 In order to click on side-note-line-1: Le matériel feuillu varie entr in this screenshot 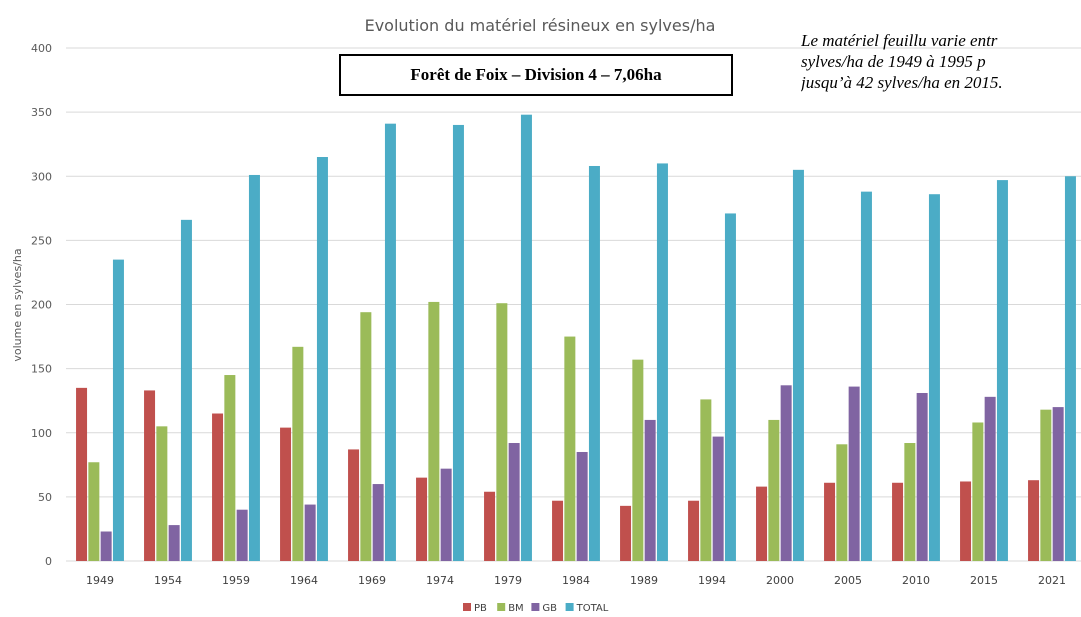, I will do `click(941, 40)`.